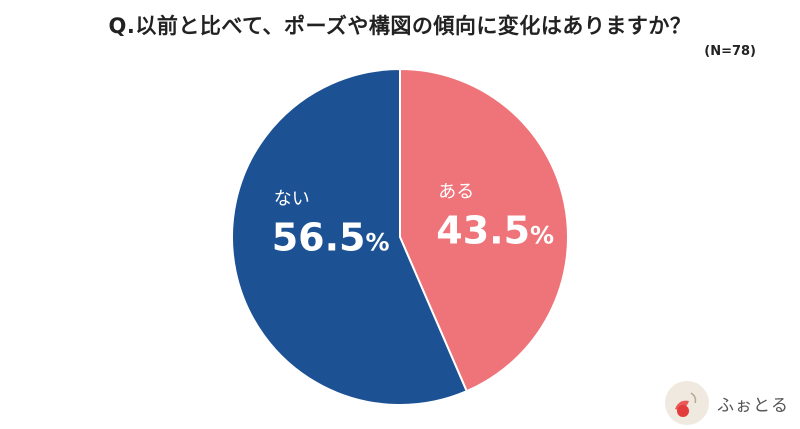 This screenshot has height=429, width=800. Describe the element at coordinates (730, 51) in the screenshot. I see `sample-size-note: (N=78)` at that location.